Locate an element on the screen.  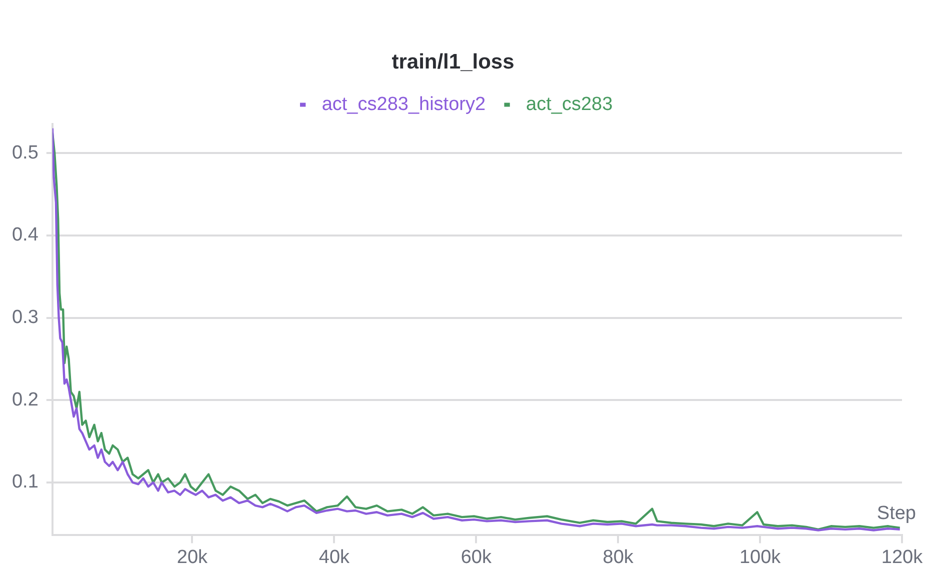
x-tick-label: 100k is located at coordinates (760, 557).